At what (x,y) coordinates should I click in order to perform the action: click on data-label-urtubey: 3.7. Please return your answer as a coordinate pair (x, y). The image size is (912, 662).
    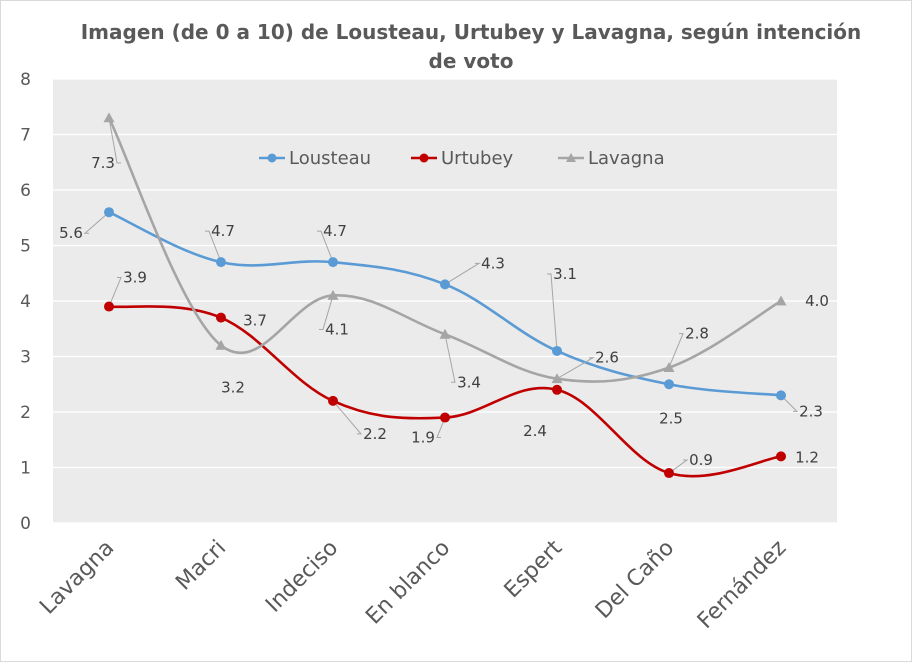
    Looking at the image, I should click on (255, 321).